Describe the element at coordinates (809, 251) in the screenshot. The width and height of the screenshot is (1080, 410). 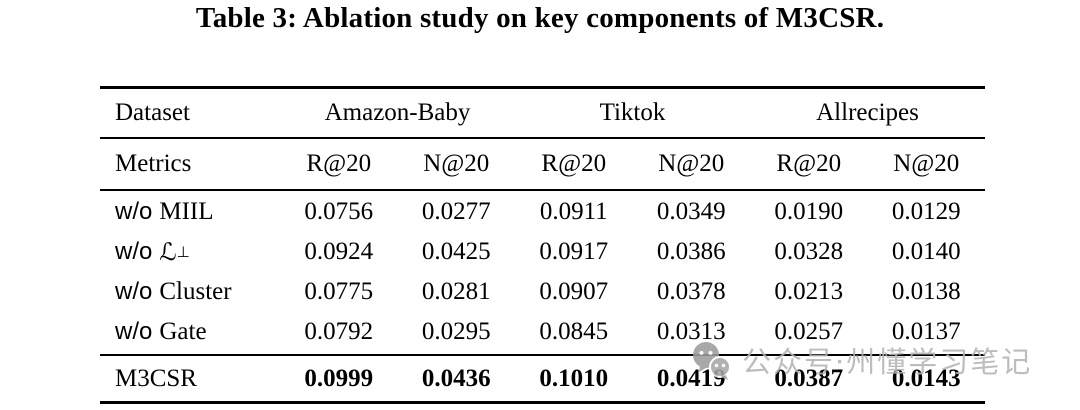
I see `table-cell: 0.0328` at that location.